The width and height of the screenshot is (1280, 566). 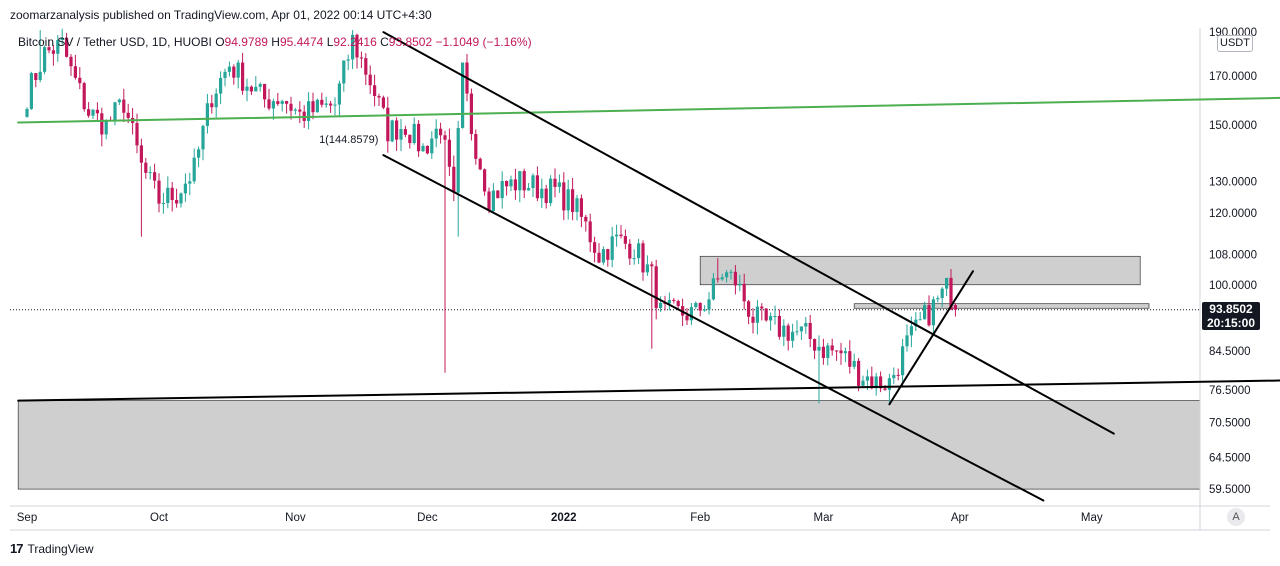 What do you see at coordinates (427, 518) in the screenshot?
I see `x-tick-label: Dec` at bounding box center [427, 518].